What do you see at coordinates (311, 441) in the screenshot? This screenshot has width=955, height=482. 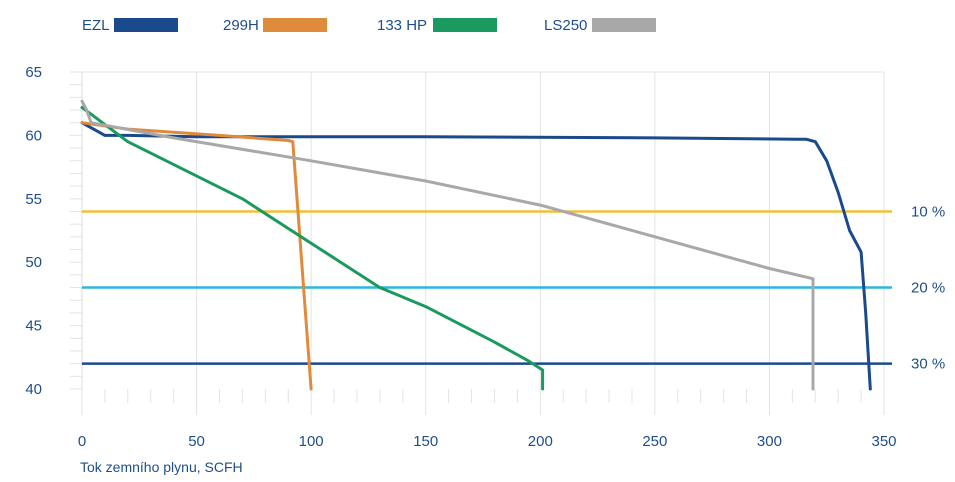 I see `x-tick-label: 100` at bounding box center [311, 441].